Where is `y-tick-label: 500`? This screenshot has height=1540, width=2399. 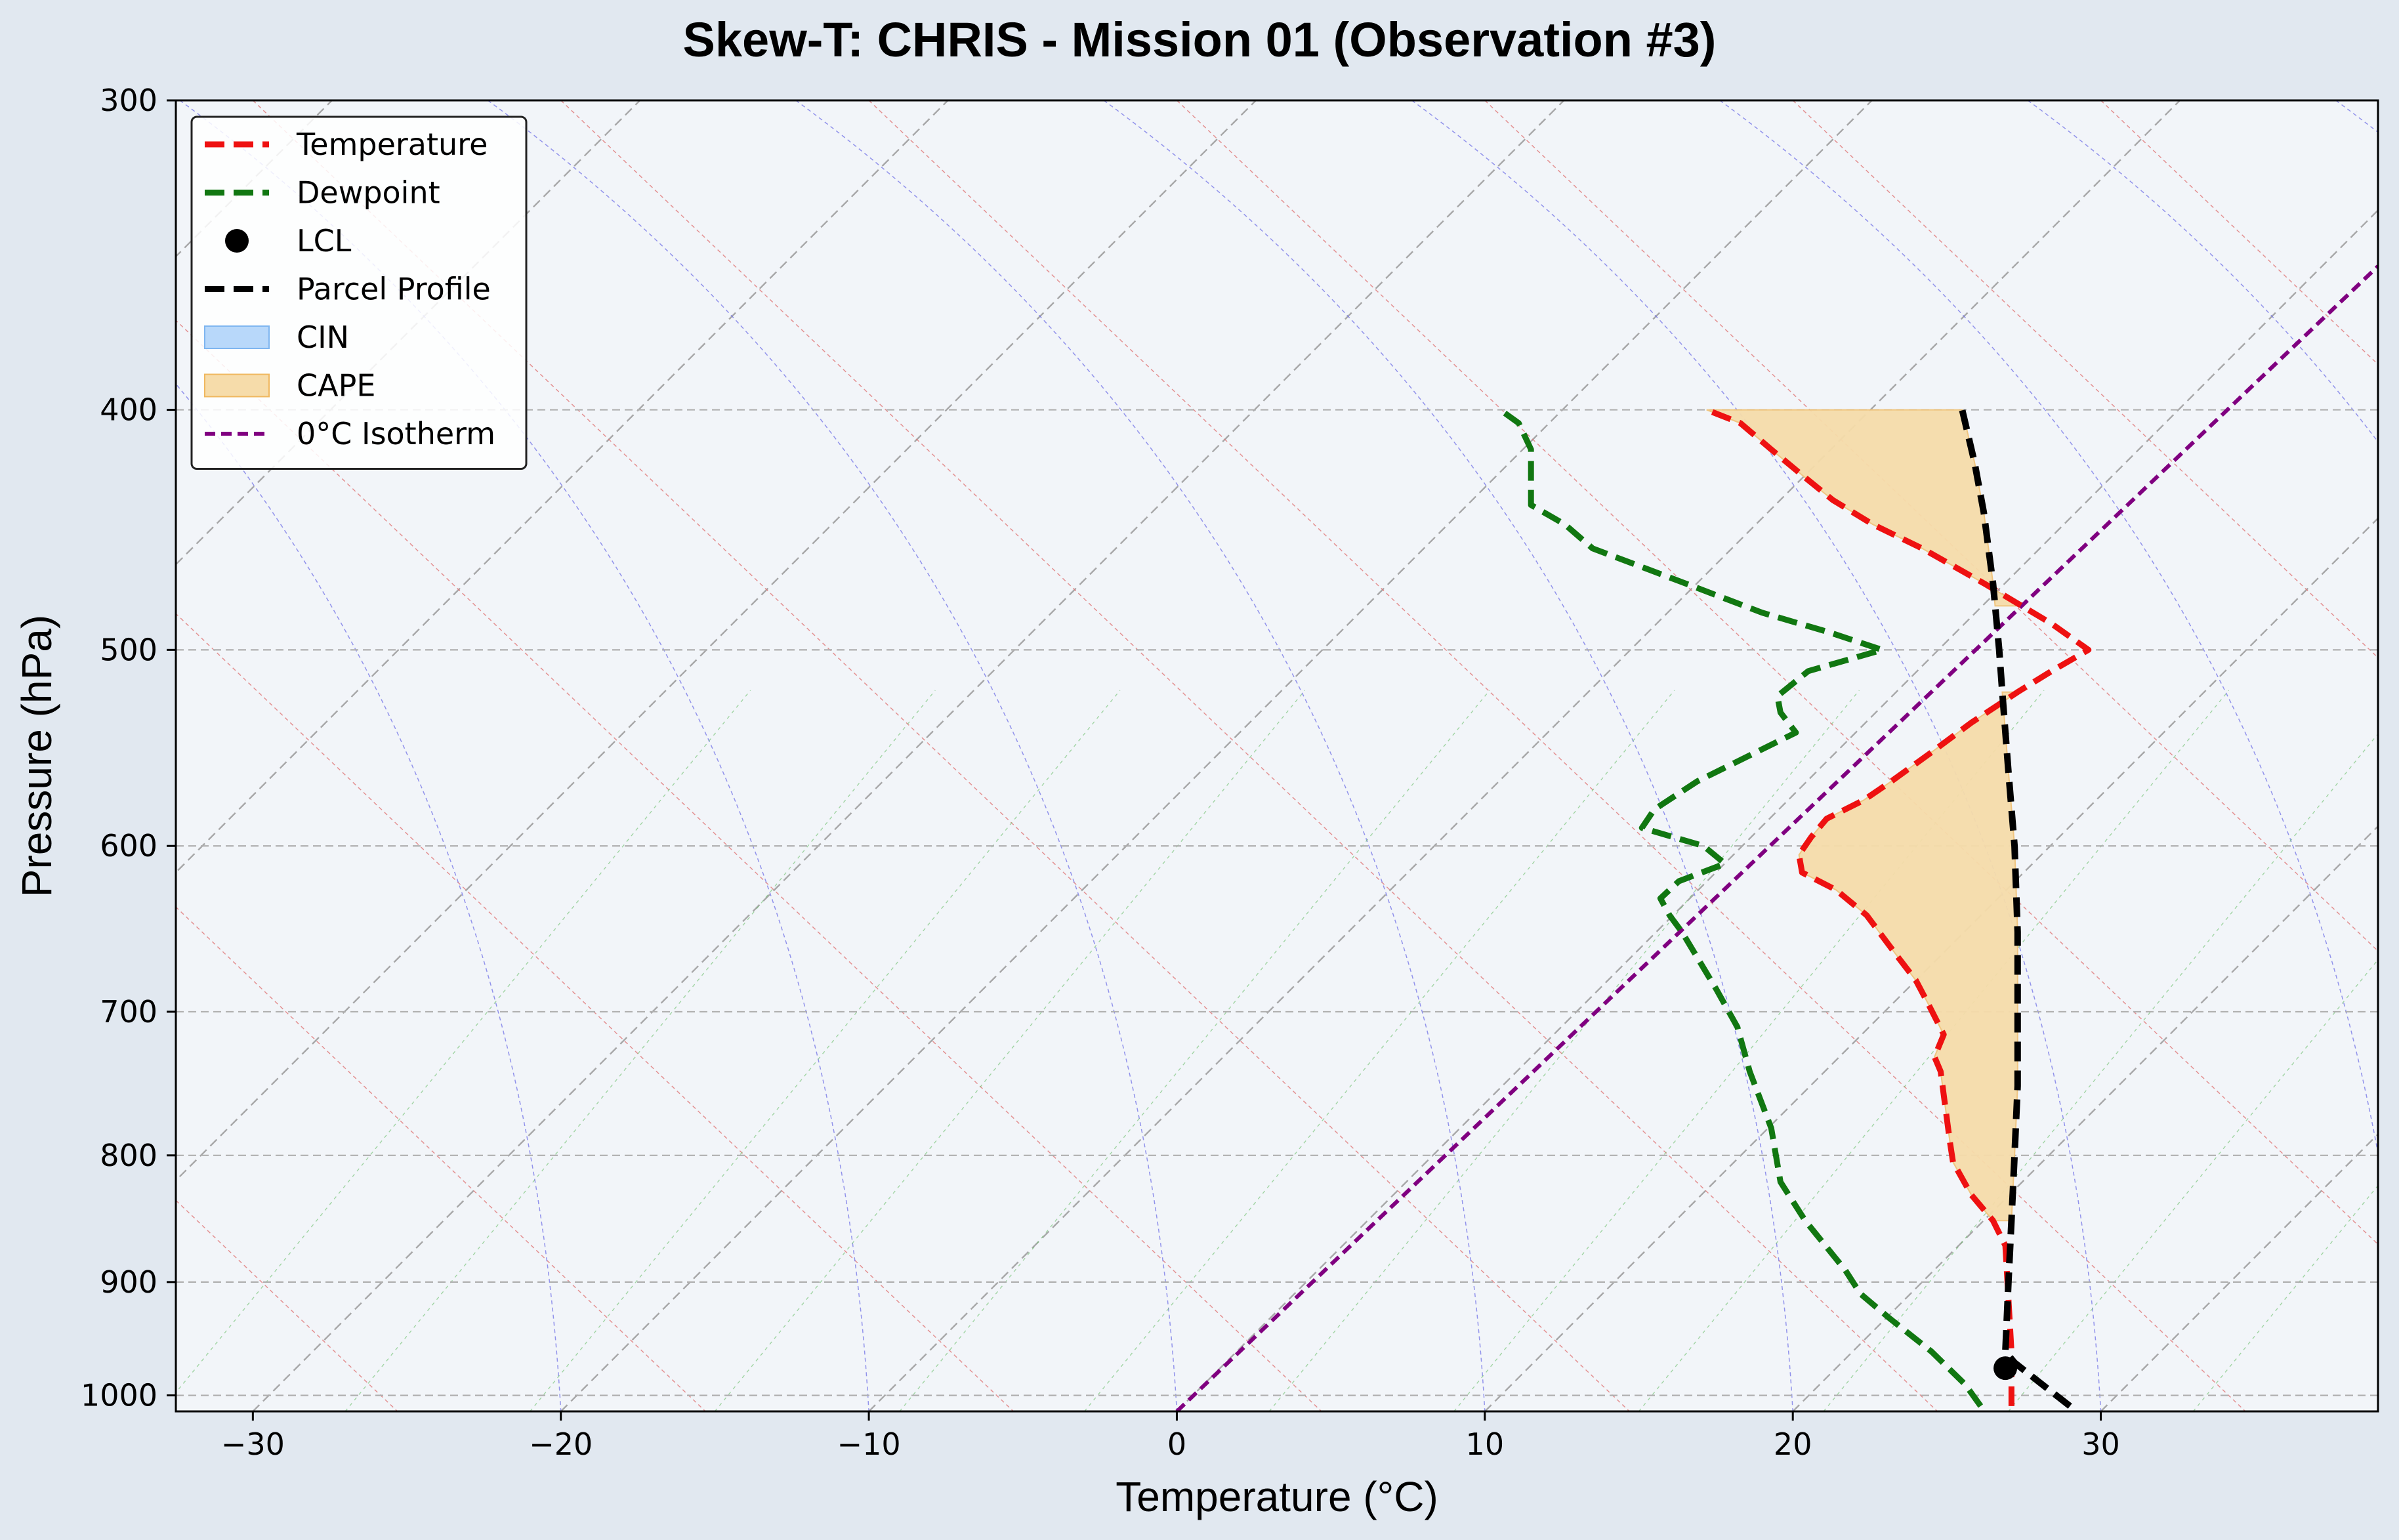 y-tick-label: 500 is located at coordinates (128, 649).